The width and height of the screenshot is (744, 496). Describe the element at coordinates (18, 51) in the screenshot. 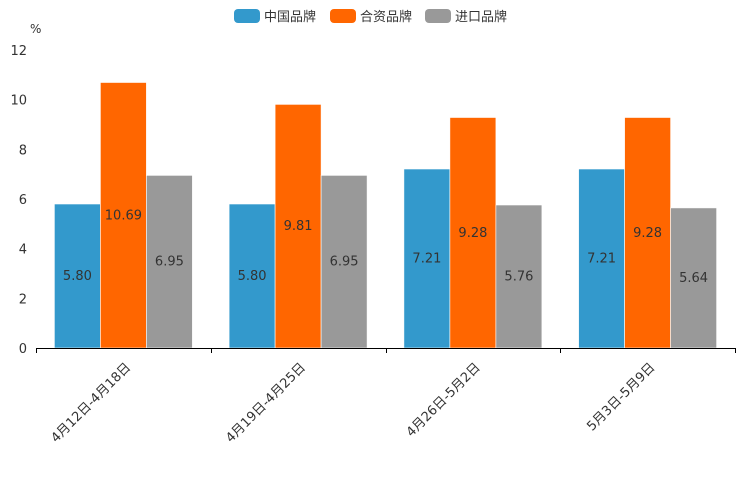

I see `y-tick-label: 12` at that location.